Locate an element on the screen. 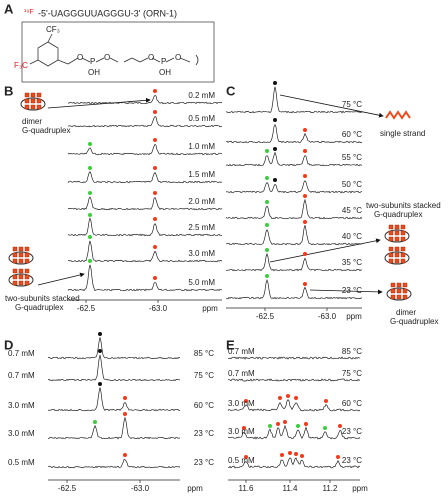 The height and width of the screenshot is (499, 448). atom: P is located at coordinates (163, 61).